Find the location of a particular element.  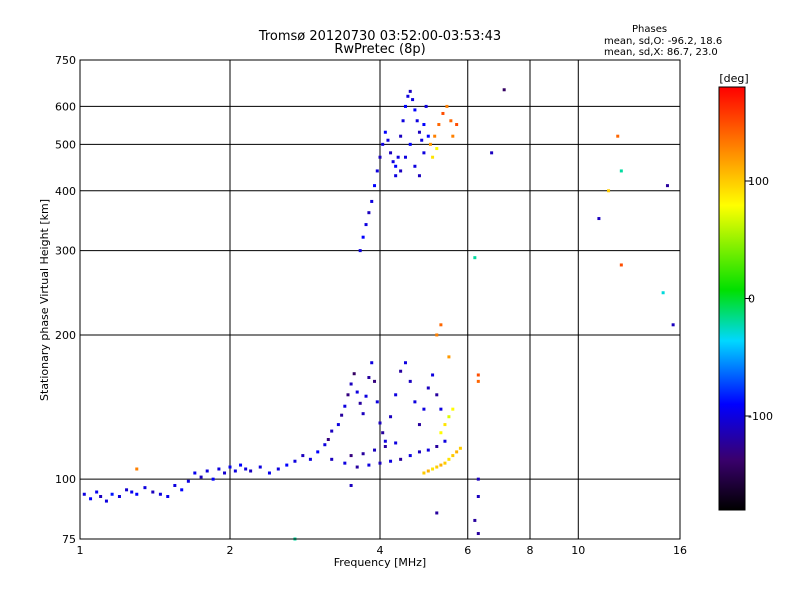

x-tick-label: 10 is located at coordinates (578, 550).